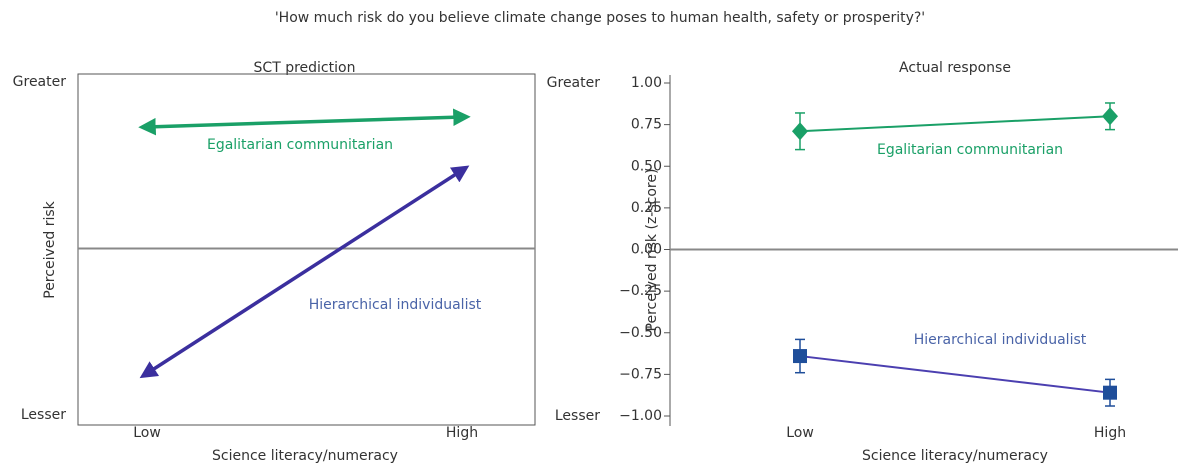  Describe the element at coordinates (955, 68) in the screenshot. I see `panel-title: Actual response` at that location.